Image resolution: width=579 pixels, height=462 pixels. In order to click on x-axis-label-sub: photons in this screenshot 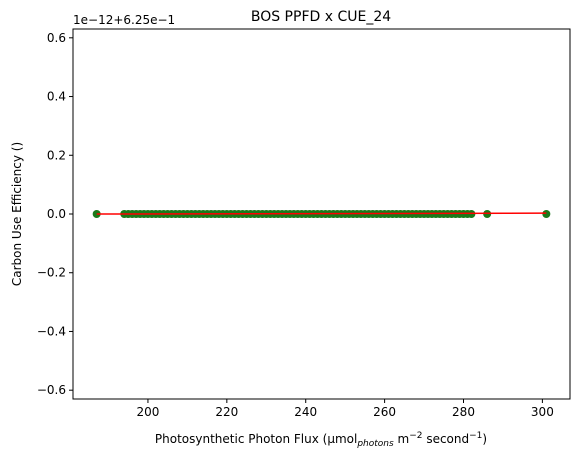, I will do `click(375, 444)`.